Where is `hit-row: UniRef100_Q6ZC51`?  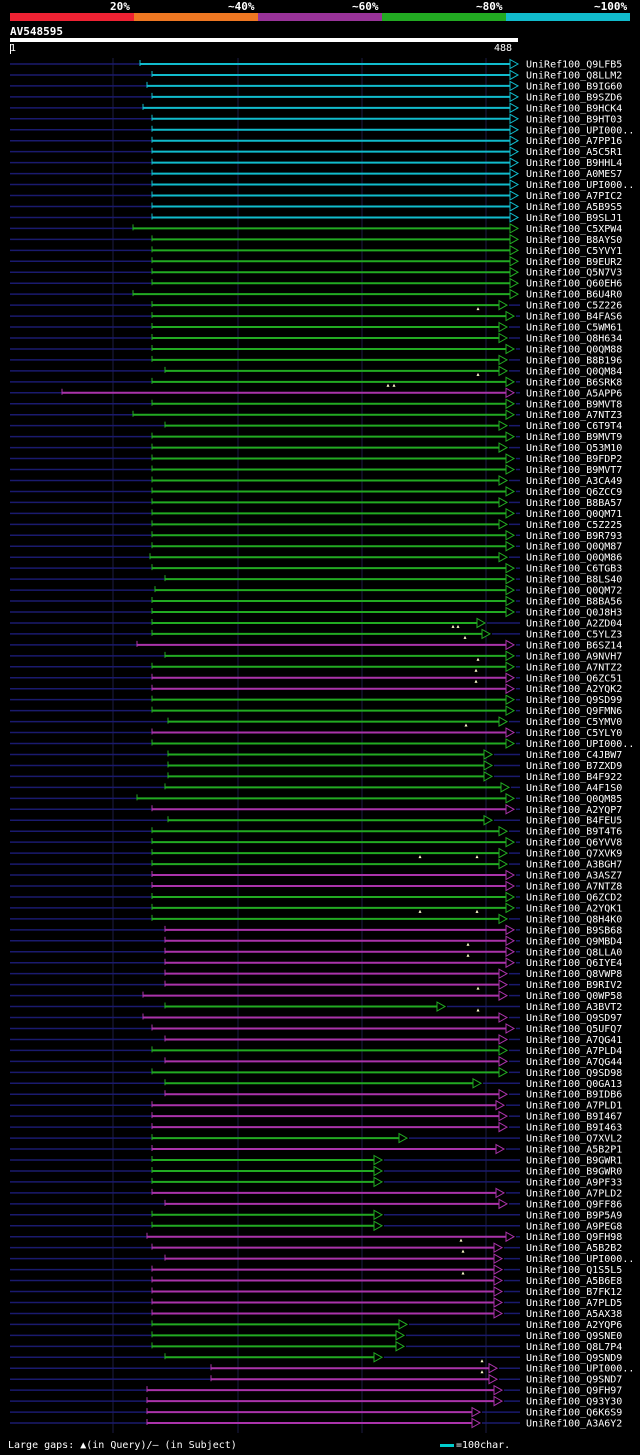 hit-row: UniRef100_Q6ZC51 is located at coordinates (316, 676).